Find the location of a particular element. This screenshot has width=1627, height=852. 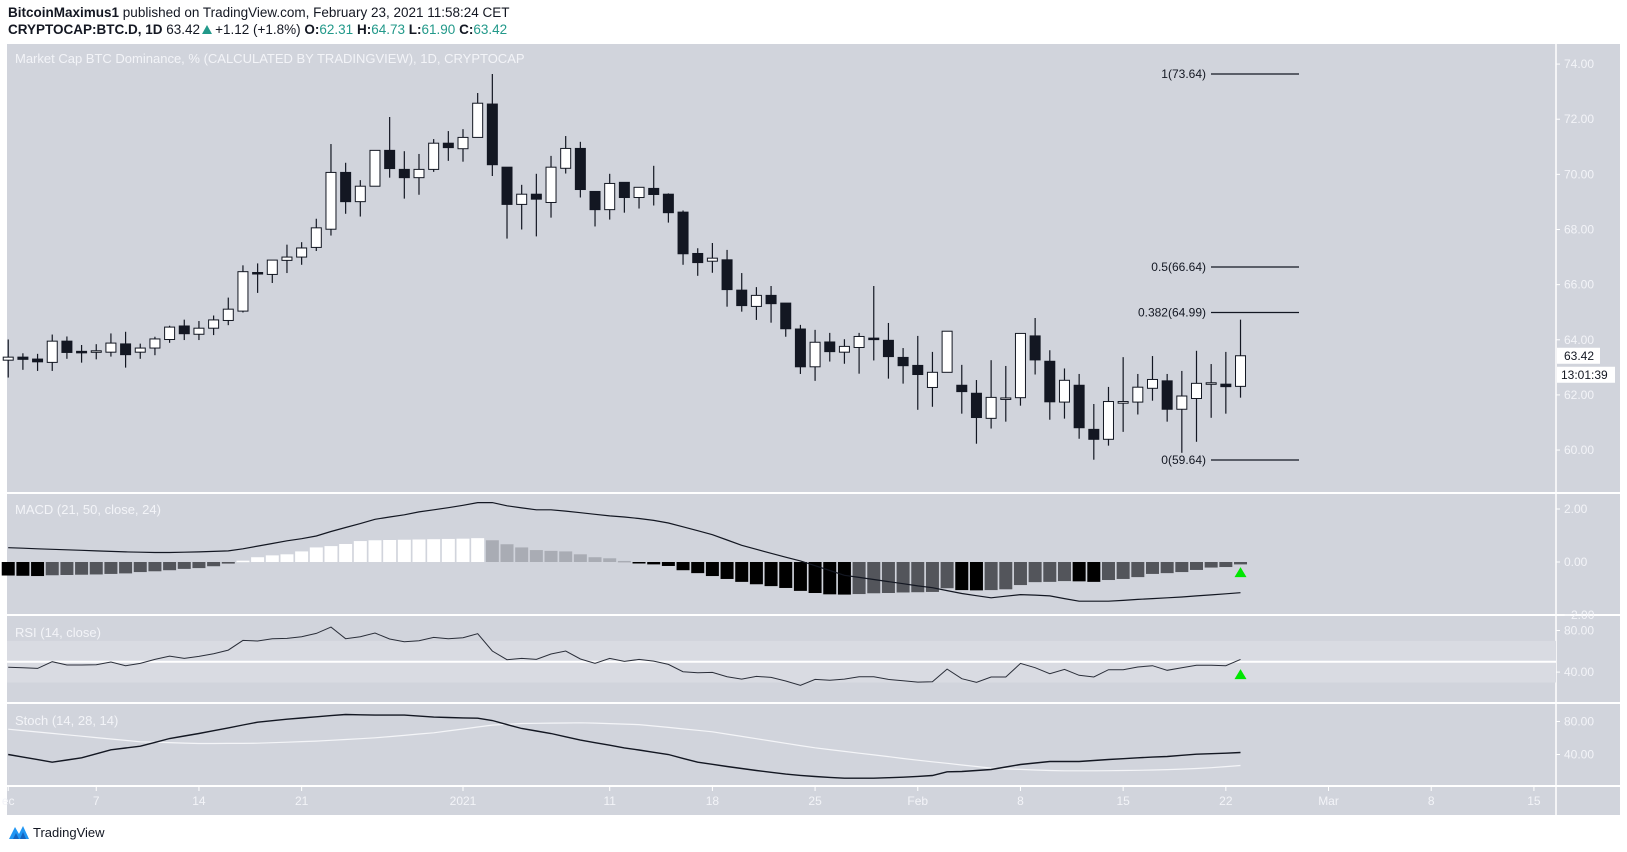

tradingview-logo-icon is located at coordinates (19, 832).